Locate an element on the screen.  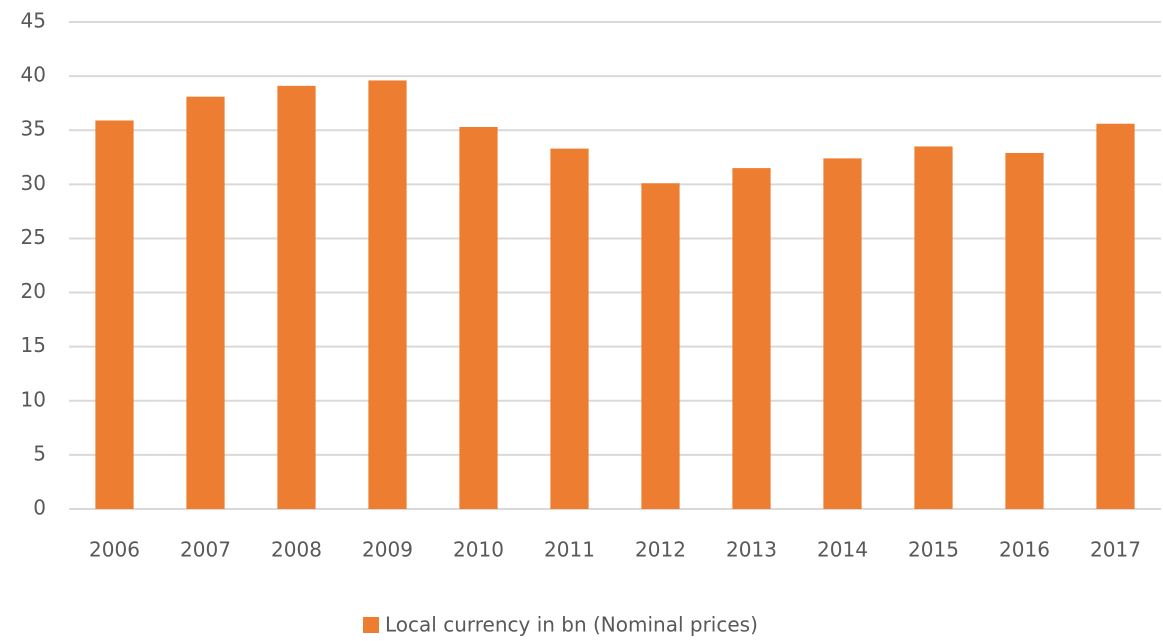
y-tick-label: 25 is located at coordinates (33, 237).